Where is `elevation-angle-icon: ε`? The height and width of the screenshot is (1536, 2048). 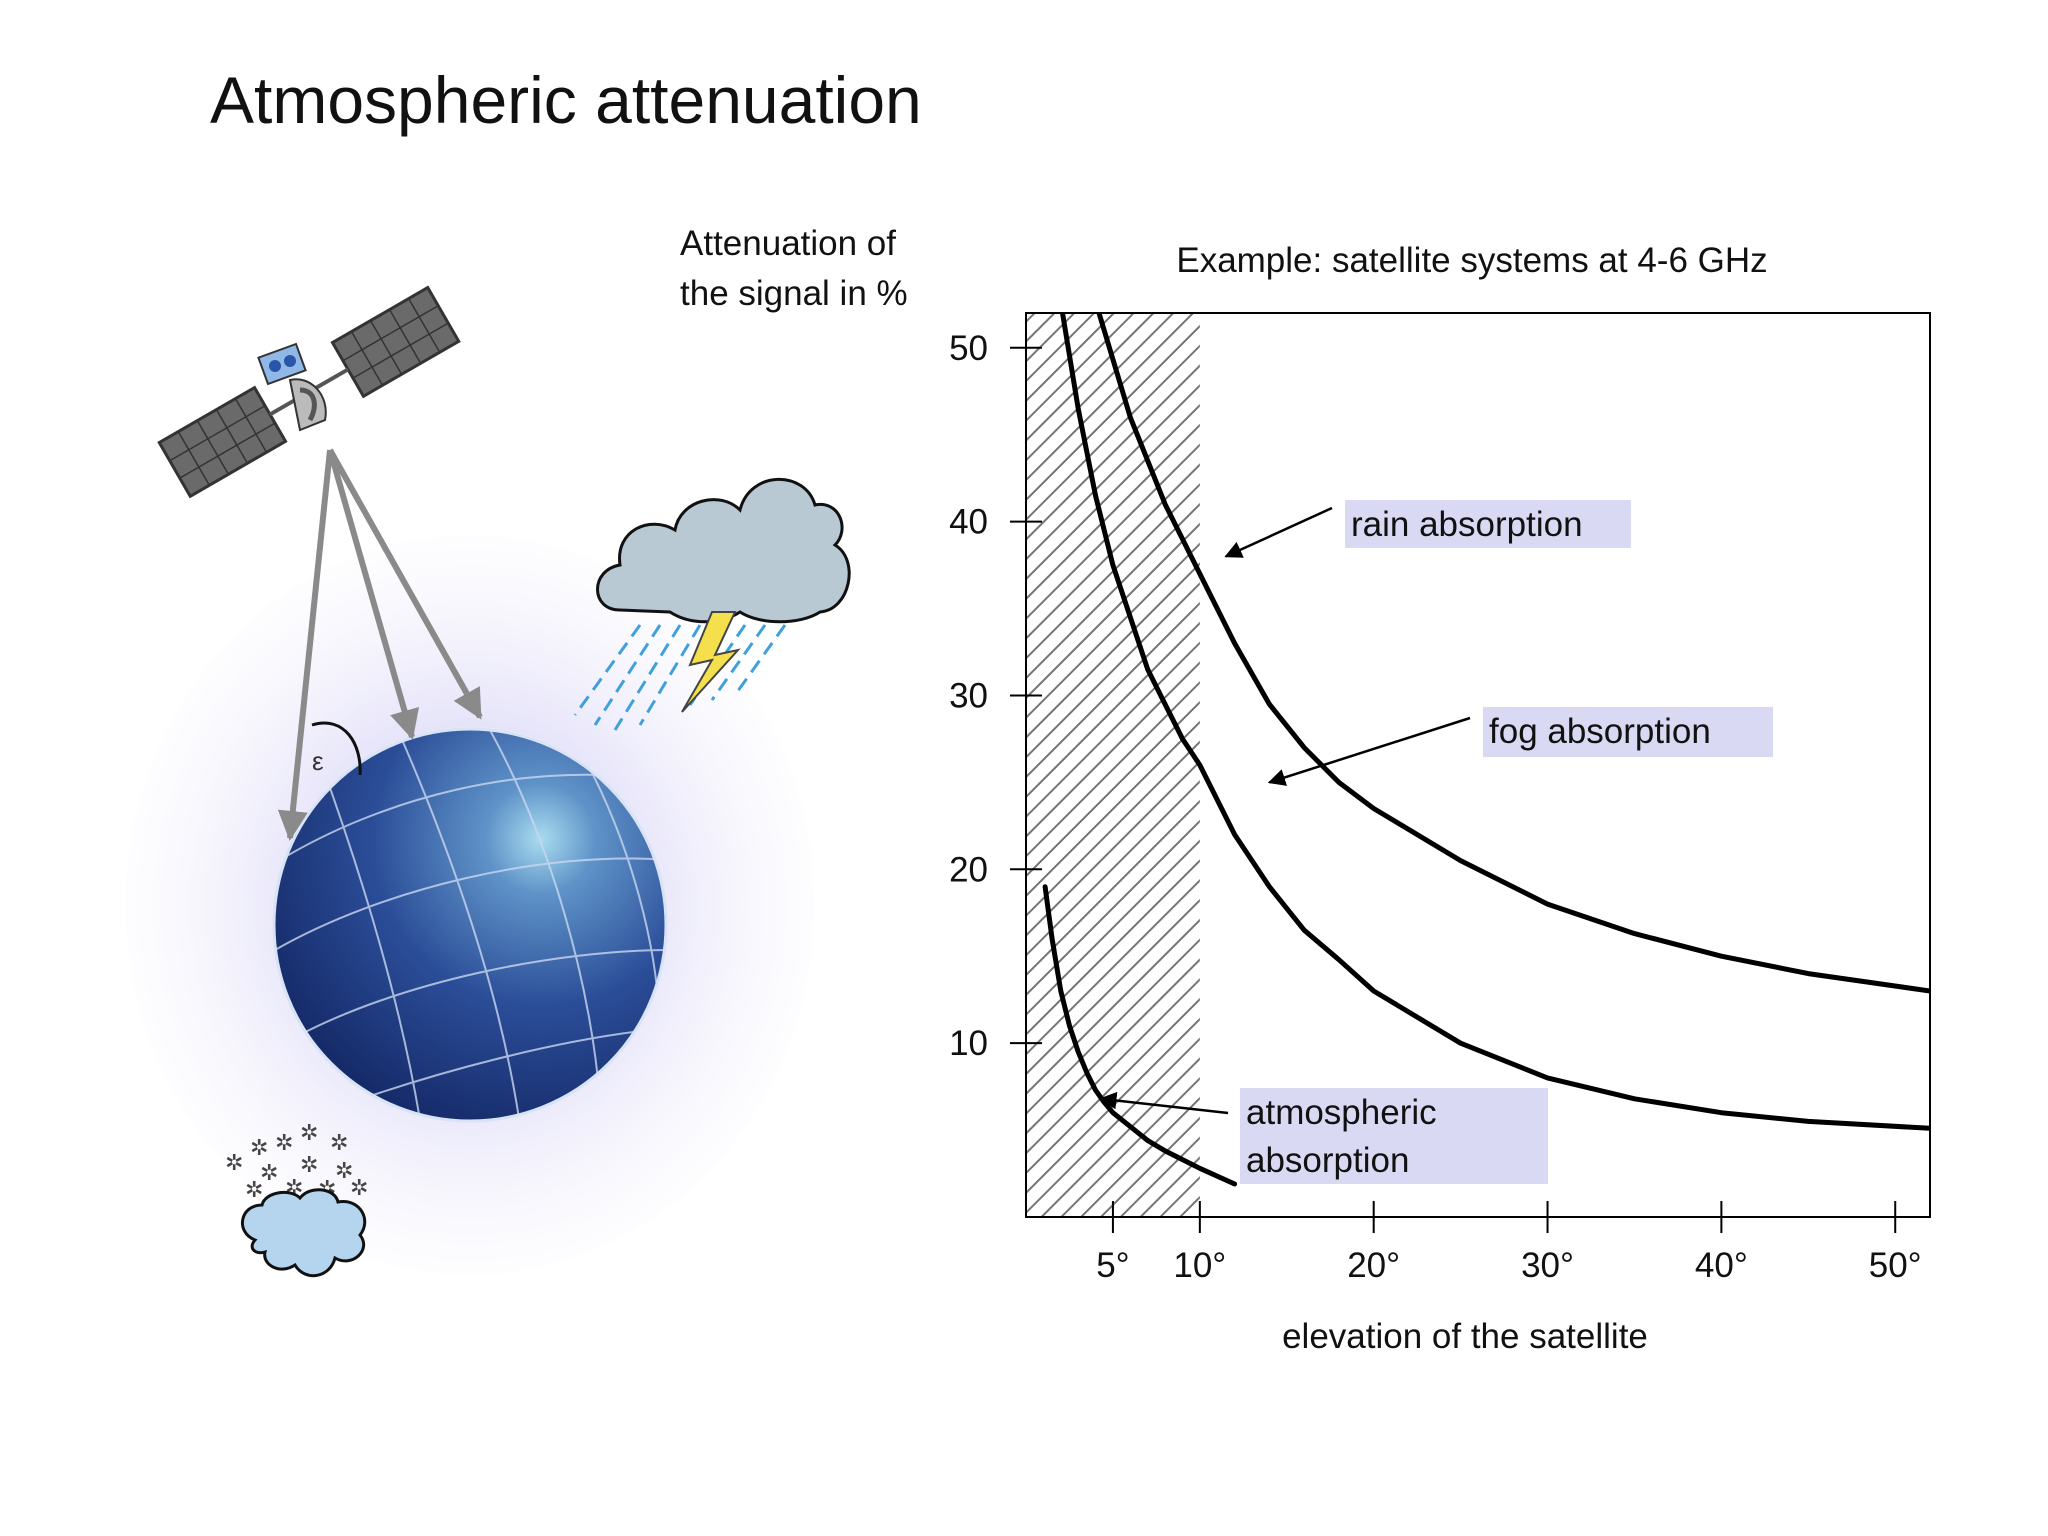
elevation-angle-icon: ε is located at coordinates (336, 748).